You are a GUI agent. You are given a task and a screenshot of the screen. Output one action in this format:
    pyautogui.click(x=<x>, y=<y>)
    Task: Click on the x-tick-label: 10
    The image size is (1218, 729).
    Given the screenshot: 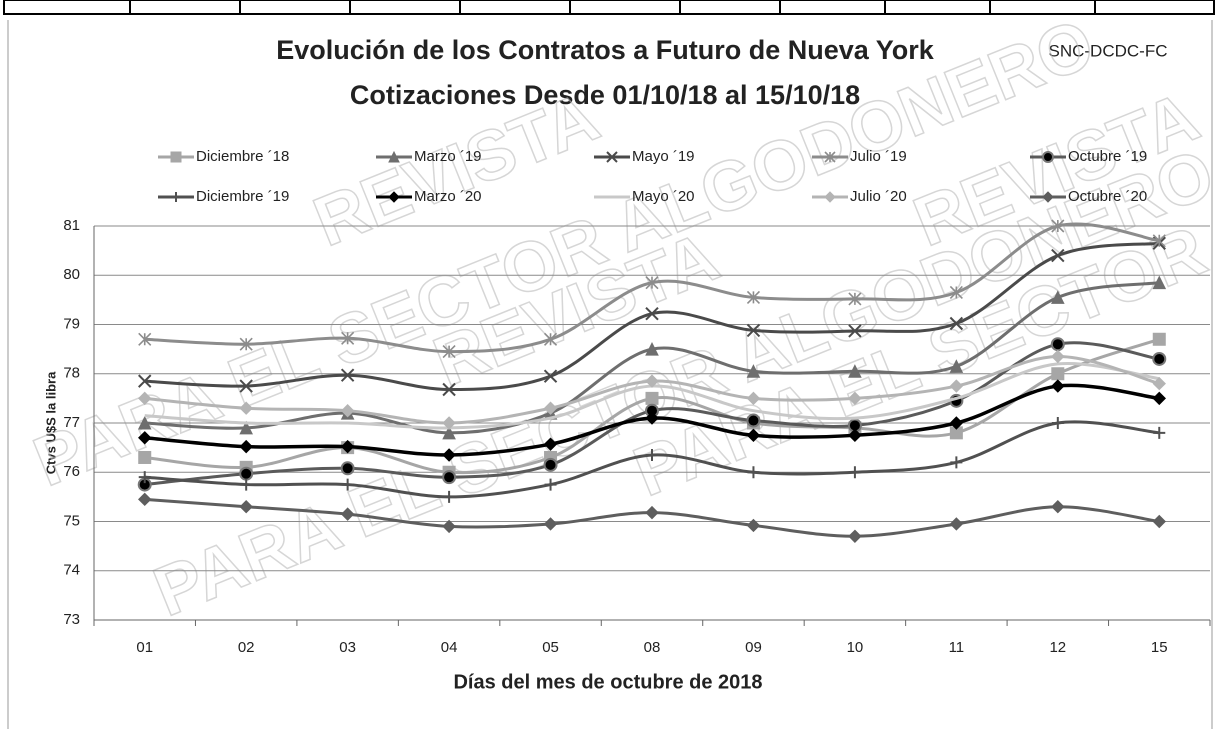 What is the action you would take?
    pyautogui.click(x=855, y=647)
    